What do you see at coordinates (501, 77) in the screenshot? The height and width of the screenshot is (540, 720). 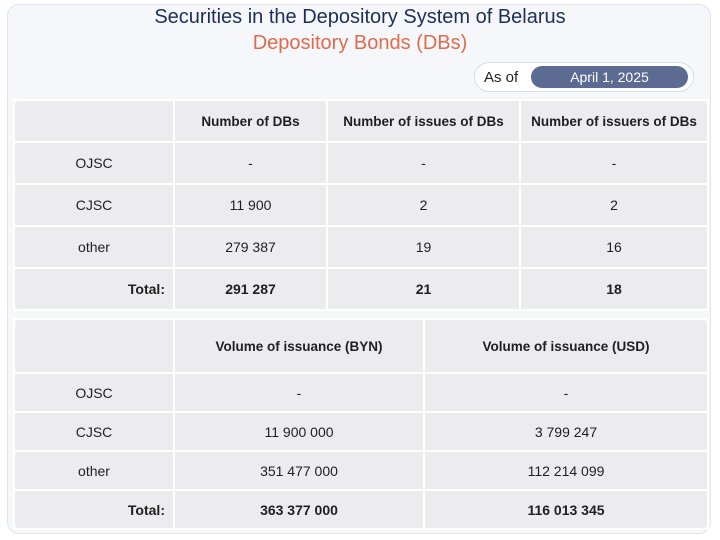 I see `as-of-label: As of` at bounding box center [501, 77].